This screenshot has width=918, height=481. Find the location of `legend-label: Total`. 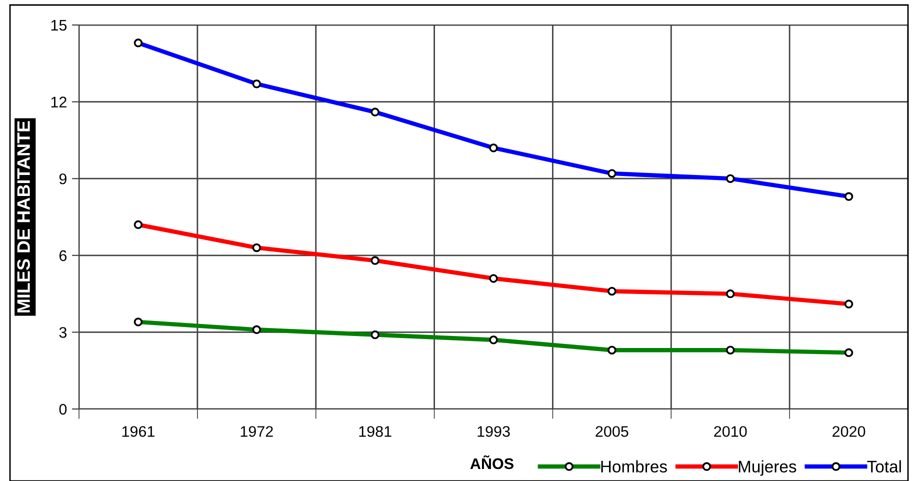

legend-label: Total is located at coordinates (884, 466).